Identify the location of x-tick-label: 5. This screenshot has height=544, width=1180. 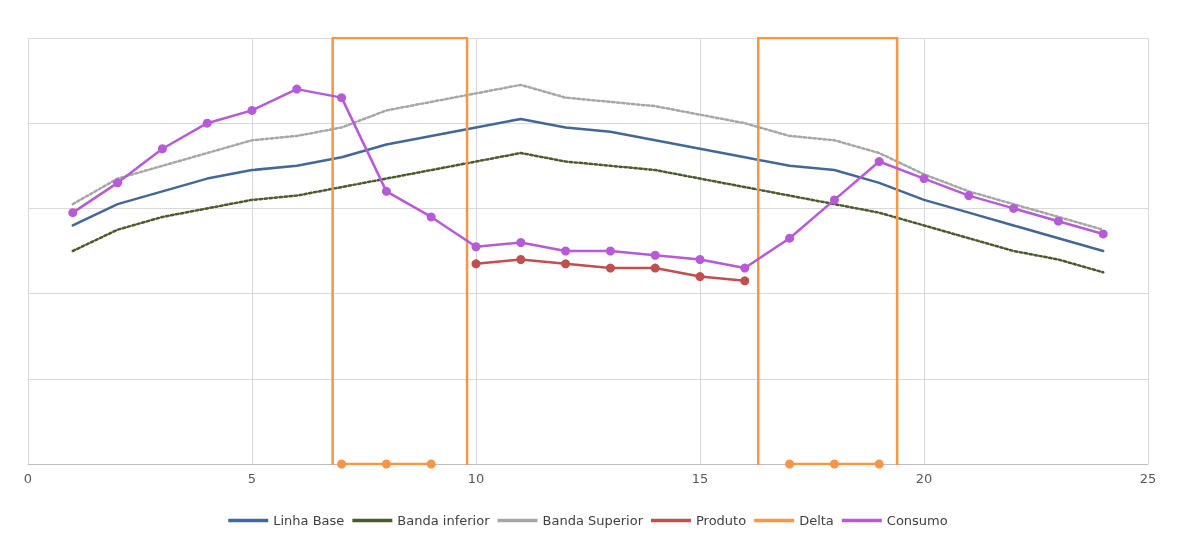
(252, 478).